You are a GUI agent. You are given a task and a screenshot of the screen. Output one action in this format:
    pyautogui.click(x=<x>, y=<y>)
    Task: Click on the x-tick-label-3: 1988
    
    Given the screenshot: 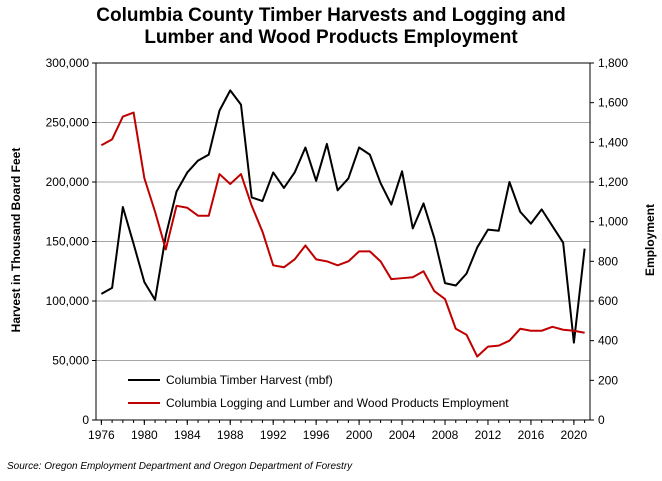 What is the action you would take?
    pyautogui.click(x=230, y=435)
    